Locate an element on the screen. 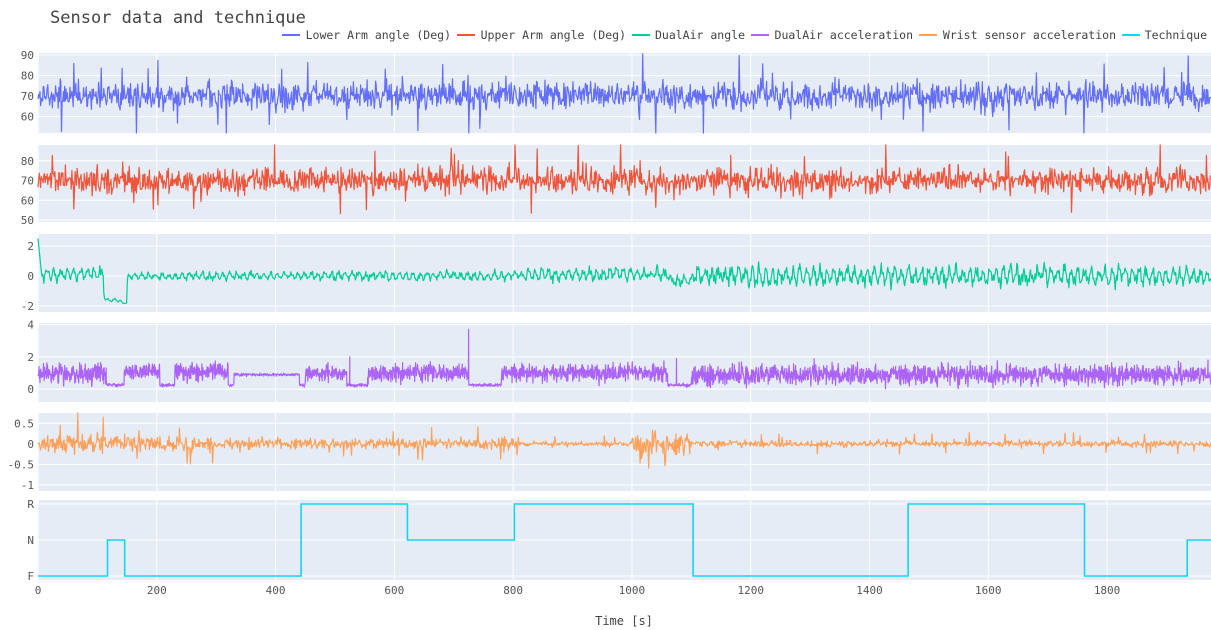 The width and height of the screenshot is (1211, 630). panel-0: 60 70 80 90 is located at coordinates (616, 91).